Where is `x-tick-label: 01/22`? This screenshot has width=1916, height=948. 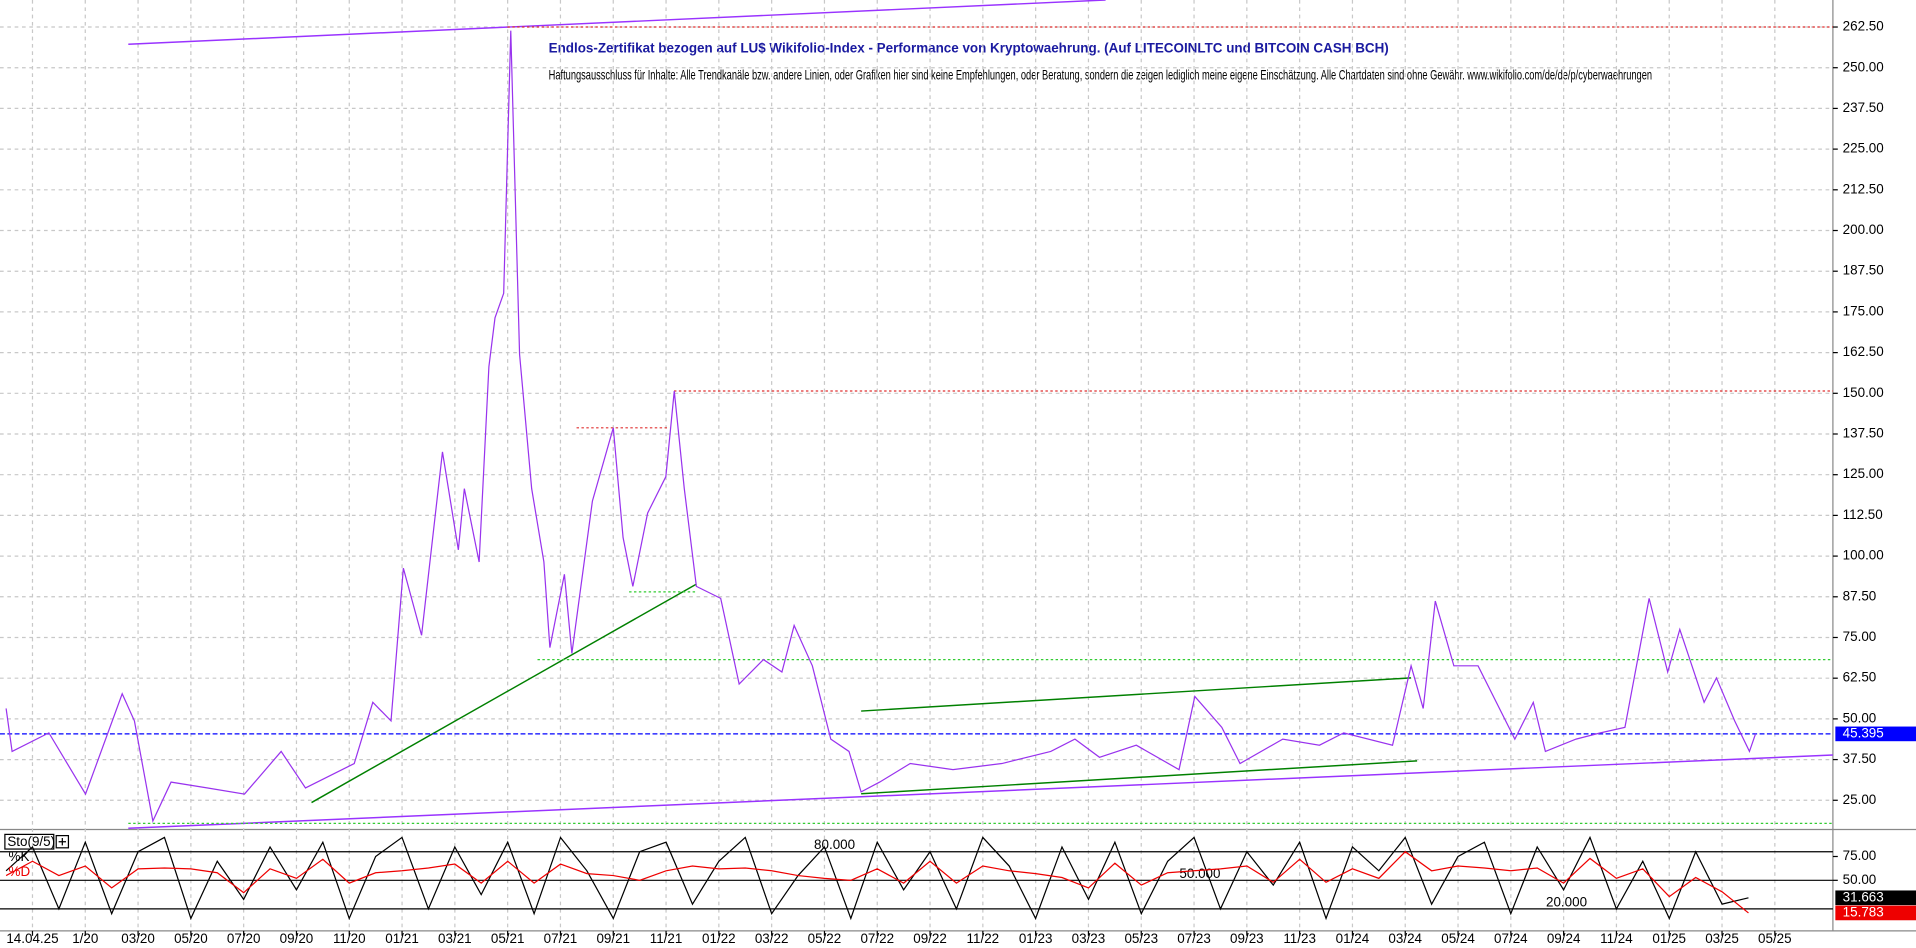 x-tick-label: 01/22 is located at coordinates (719, 938).